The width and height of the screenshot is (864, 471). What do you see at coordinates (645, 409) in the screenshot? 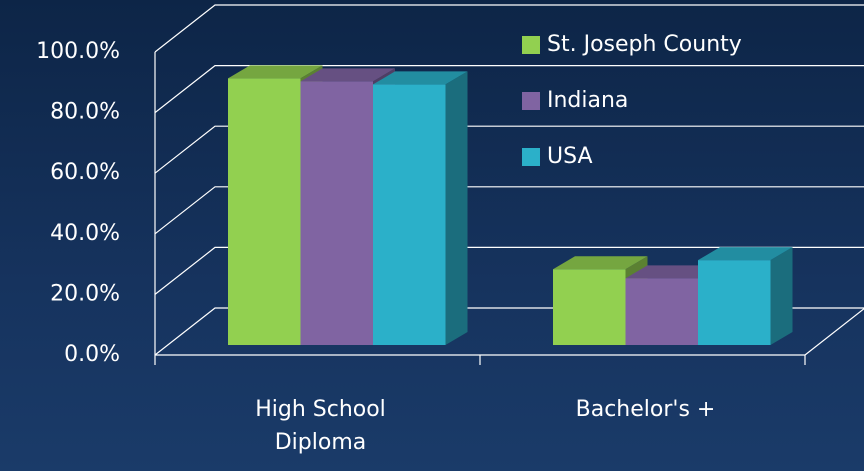
I see `x-tick-label: Bachelor's +` at bounding box center [645, 409].